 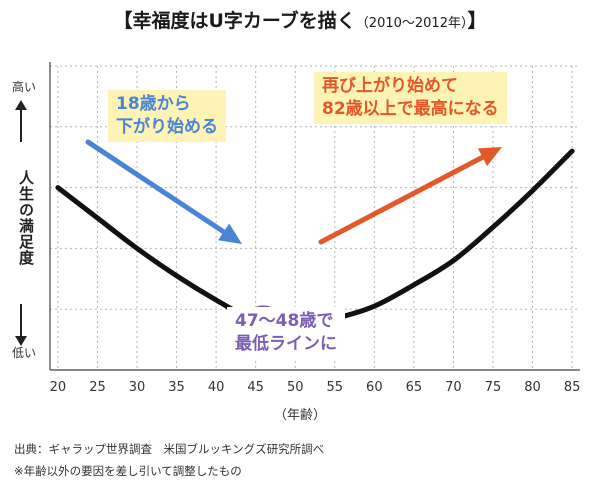 I want to click on chart-title: 【幸福度はU字カーブを描く（2010〜2012年）】, so click(x=300, y=19).